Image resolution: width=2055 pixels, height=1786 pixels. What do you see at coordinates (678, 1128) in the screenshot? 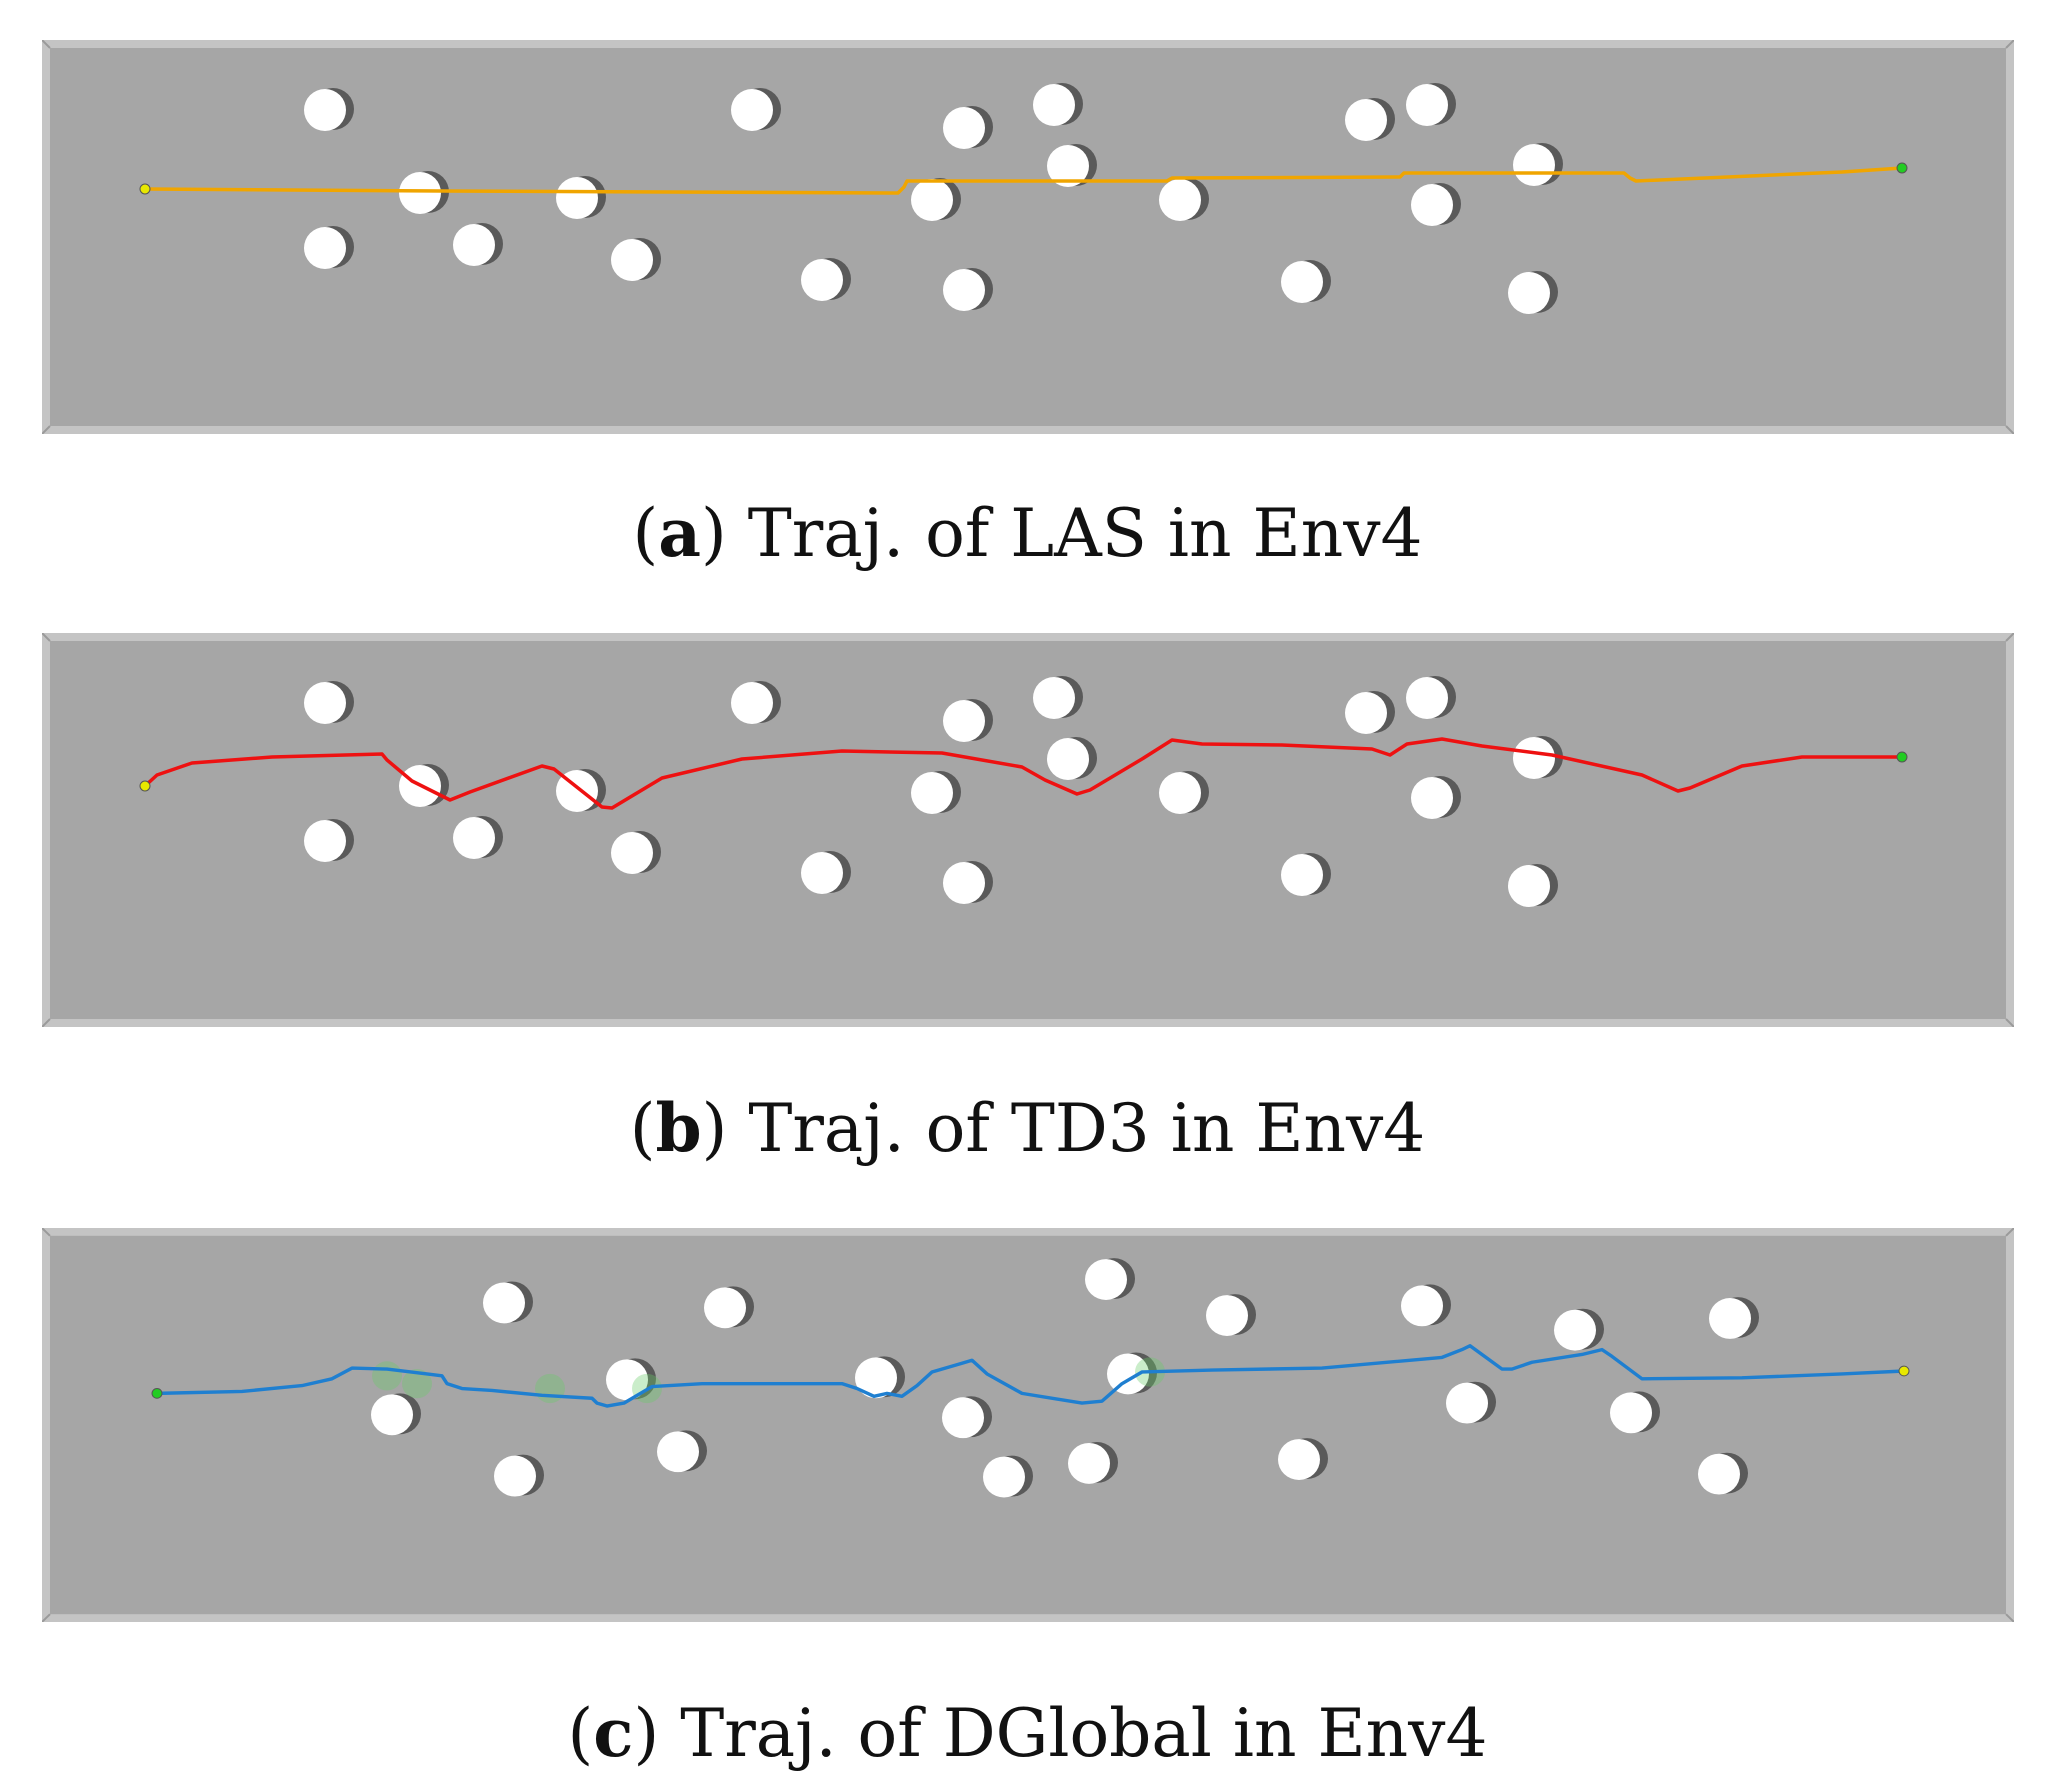
I see `caption-letter-b: b` at bounding box center [678, 1128].